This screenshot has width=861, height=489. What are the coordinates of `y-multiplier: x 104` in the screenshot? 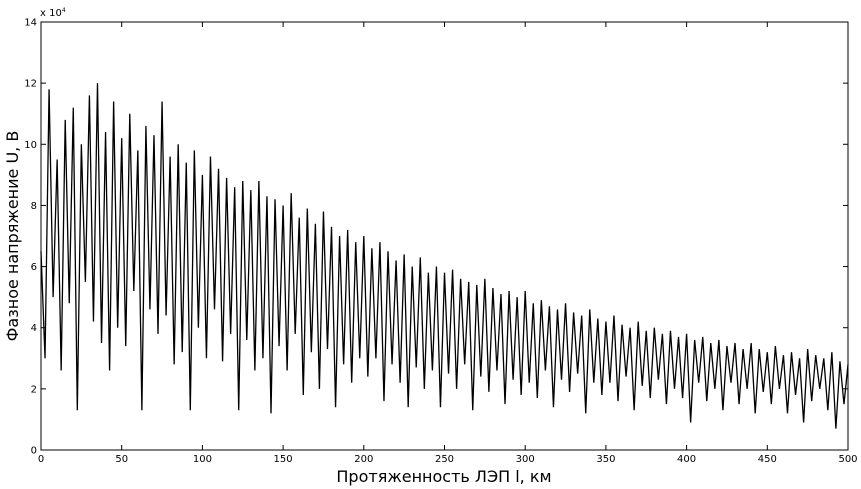 It's located at (53, 13).